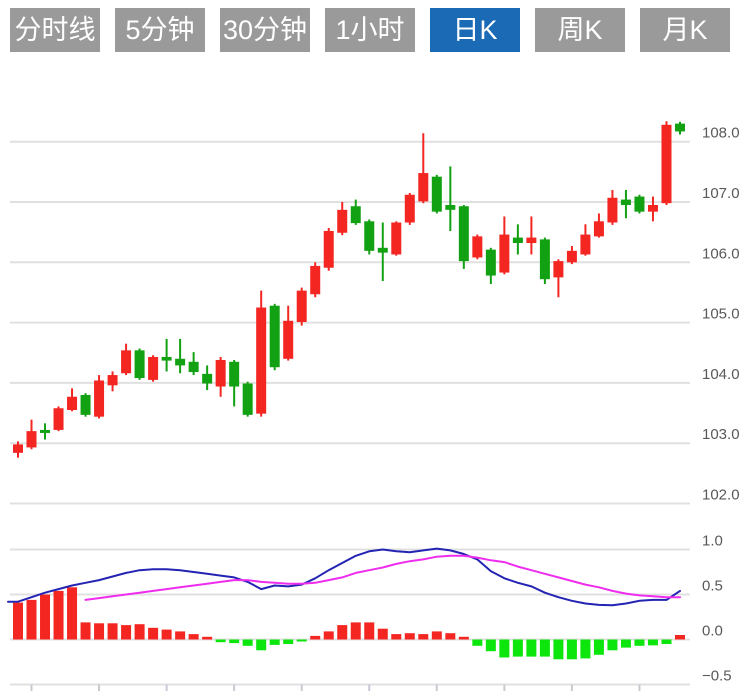 This screenshot has height=691, width=754. What do you see at coordinates (685, 30) in the screenshot?
I see `tab-timeframe-6: 月K` at bounding box center [685, 30].